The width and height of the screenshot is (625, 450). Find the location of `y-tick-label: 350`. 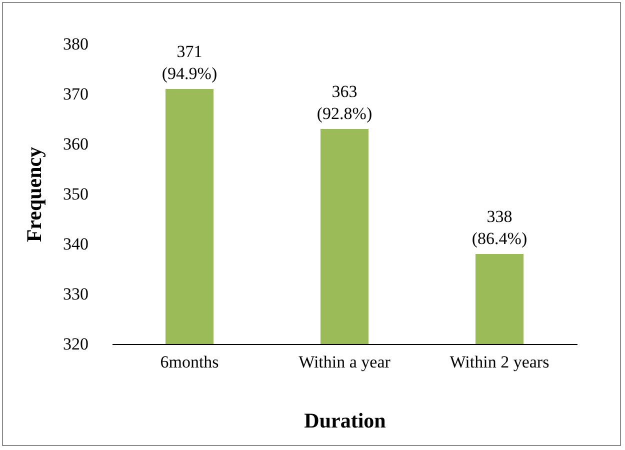

y-tick-label: 350 is located at coordinates (75, 194).